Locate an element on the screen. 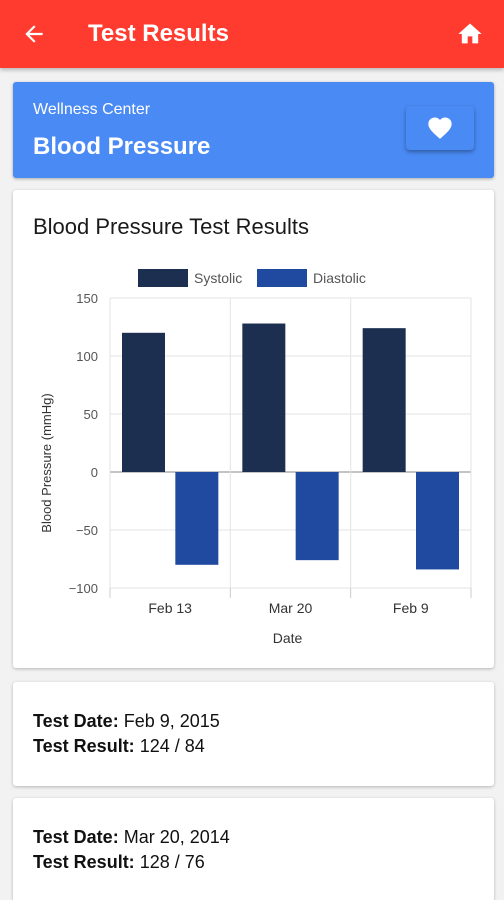  x-tick-label: Feb 9 is located at coordinates (411, 608).